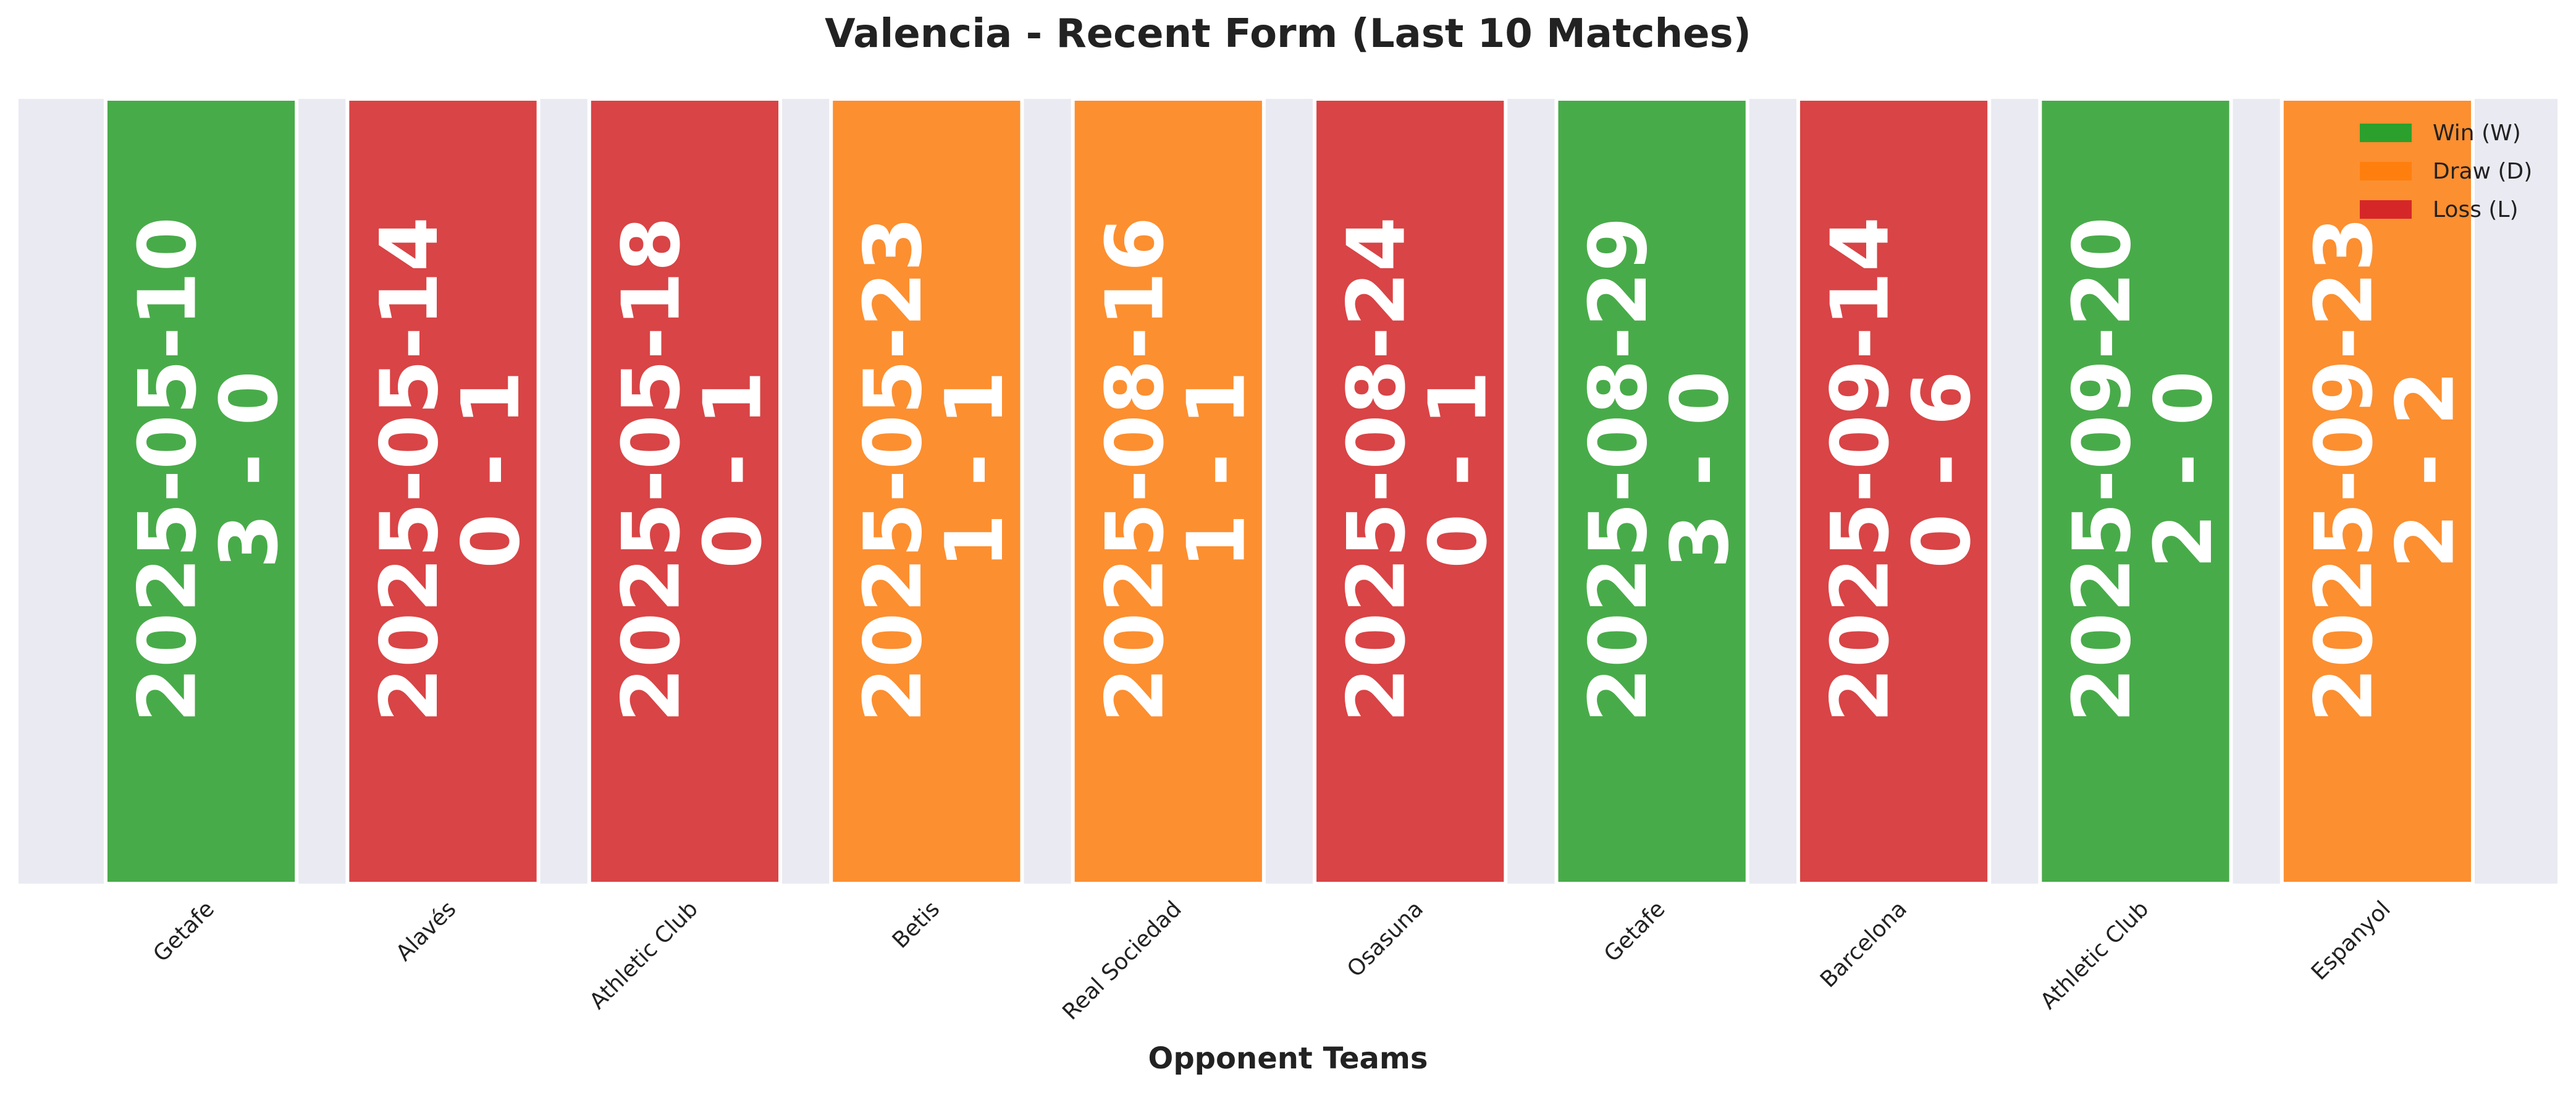 The height and width of the screenshot is (1095, 2576). Describe the element at coordinates (1634, 931) in the screenshot. I see `x-tick-label-7: Getafe` at that location.